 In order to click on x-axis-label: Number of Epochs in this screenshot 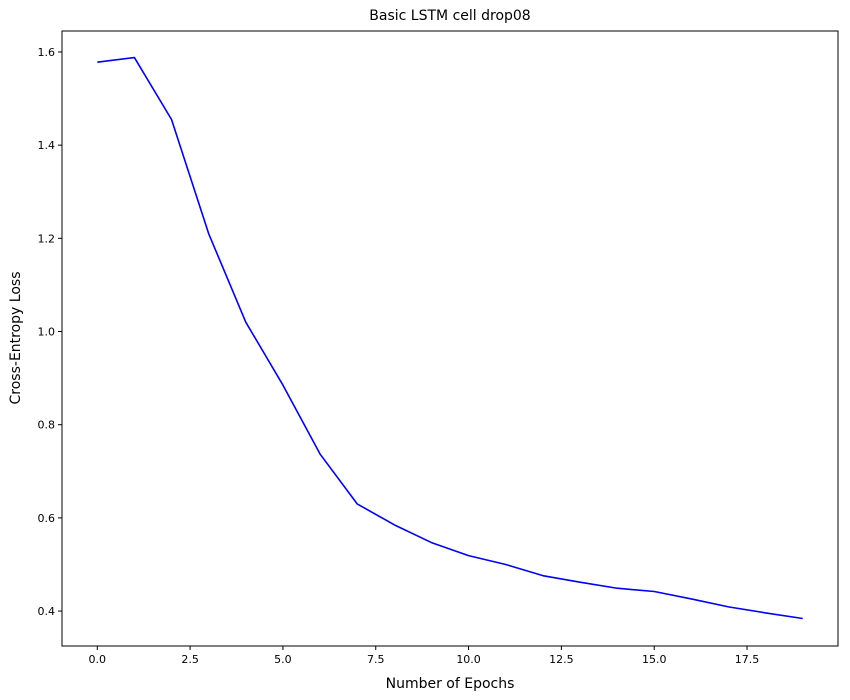, I will do `click(450, 684)`.